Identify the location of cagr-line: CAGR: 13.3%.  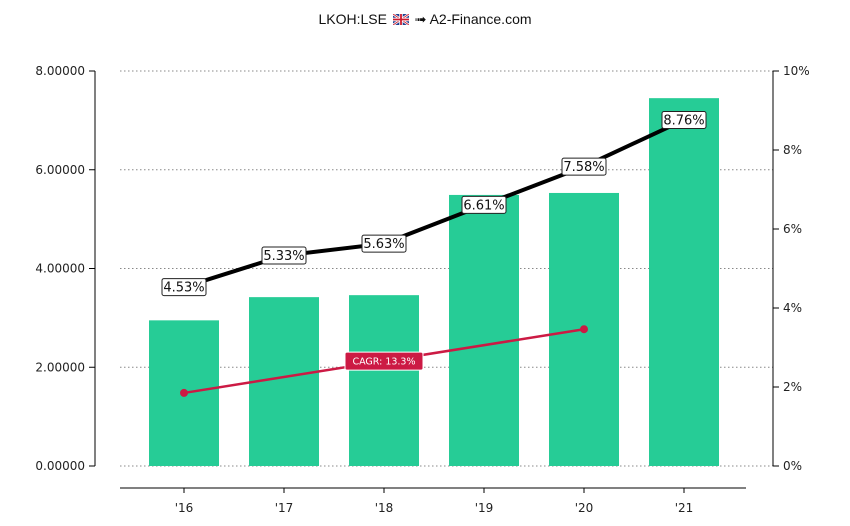
(384, 361).